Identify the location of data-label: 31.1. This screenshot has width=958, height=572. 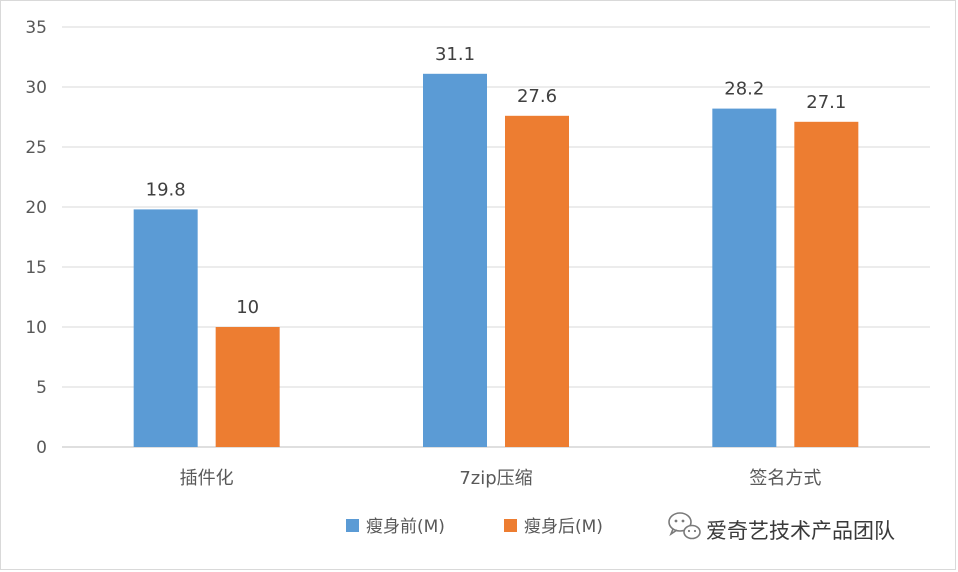
(455, 54).